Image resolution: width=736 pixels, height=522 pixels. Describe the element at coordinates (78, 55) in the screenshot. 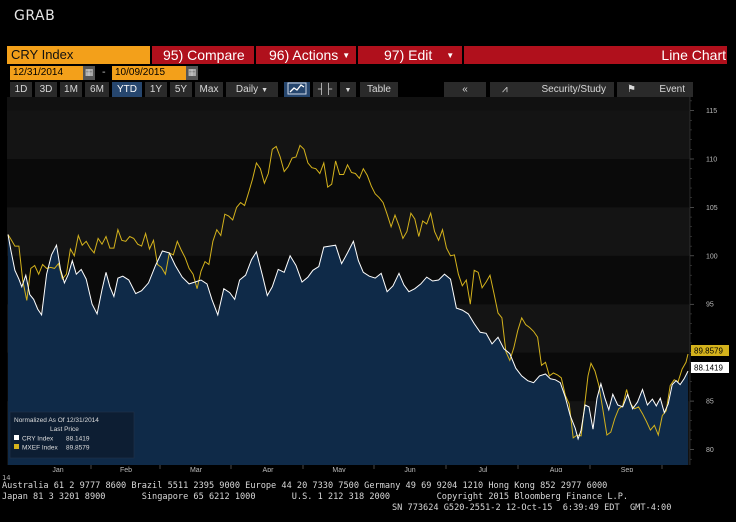

I see `ticker-input: CRY Index` at that location.